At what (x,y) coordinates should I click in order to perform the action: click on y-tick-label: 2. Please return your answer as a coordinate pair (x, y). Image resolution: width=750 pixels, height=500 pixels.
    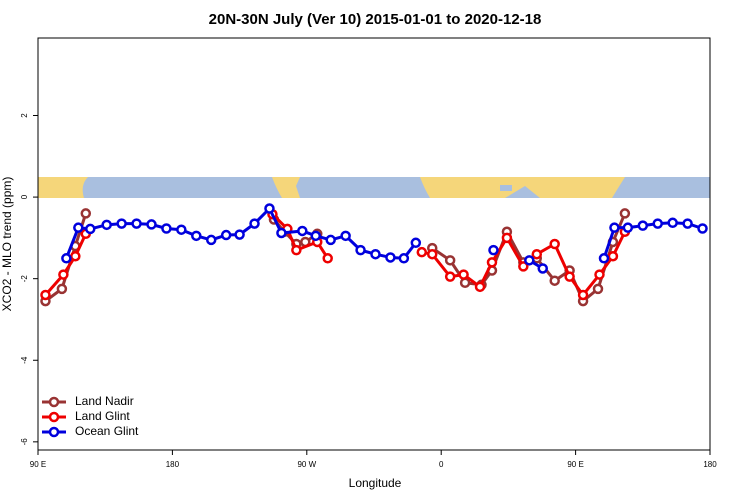
    Looking at the image, I should click on (24, 115).